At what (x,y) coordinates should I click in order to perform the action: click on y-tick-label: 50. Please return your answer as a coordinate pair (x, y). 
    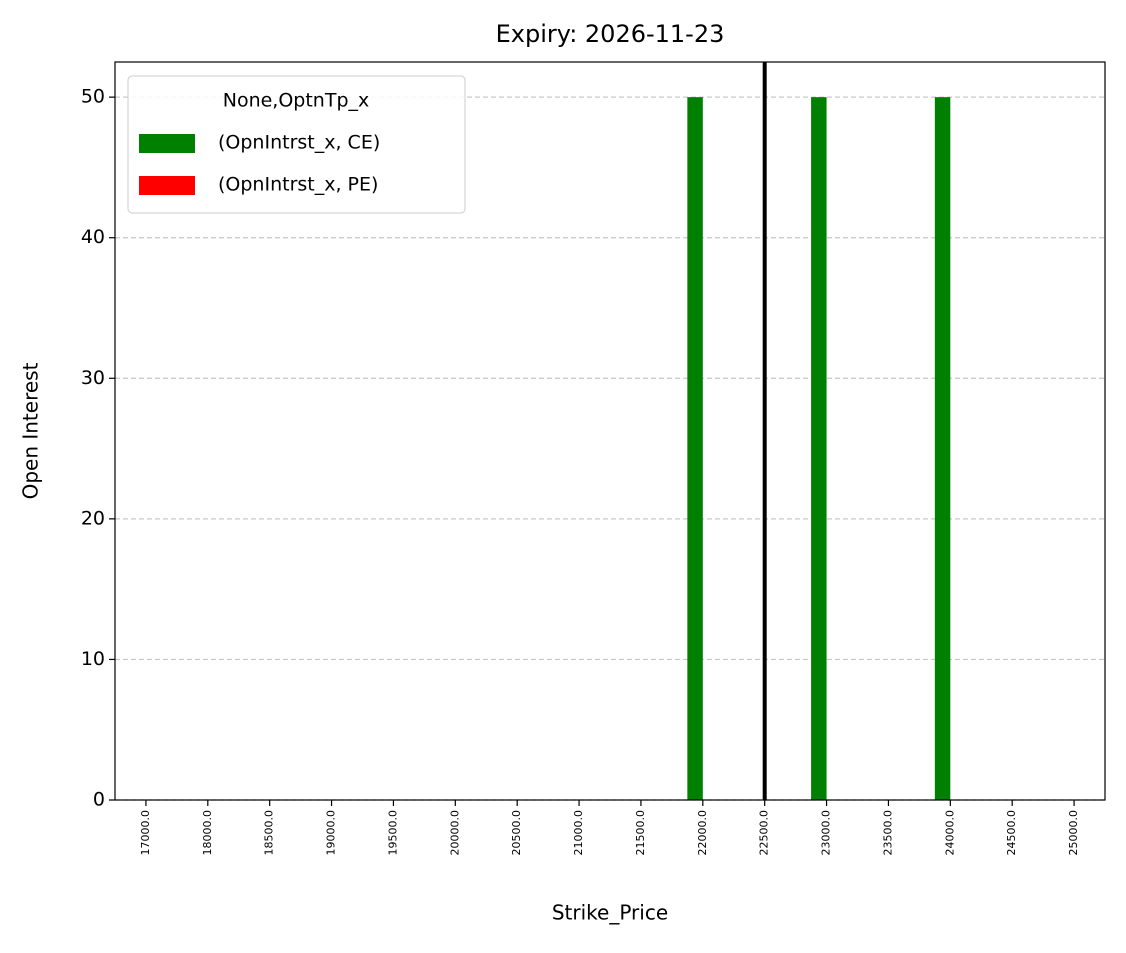
    Looking at the image, I should click on (93, 97).